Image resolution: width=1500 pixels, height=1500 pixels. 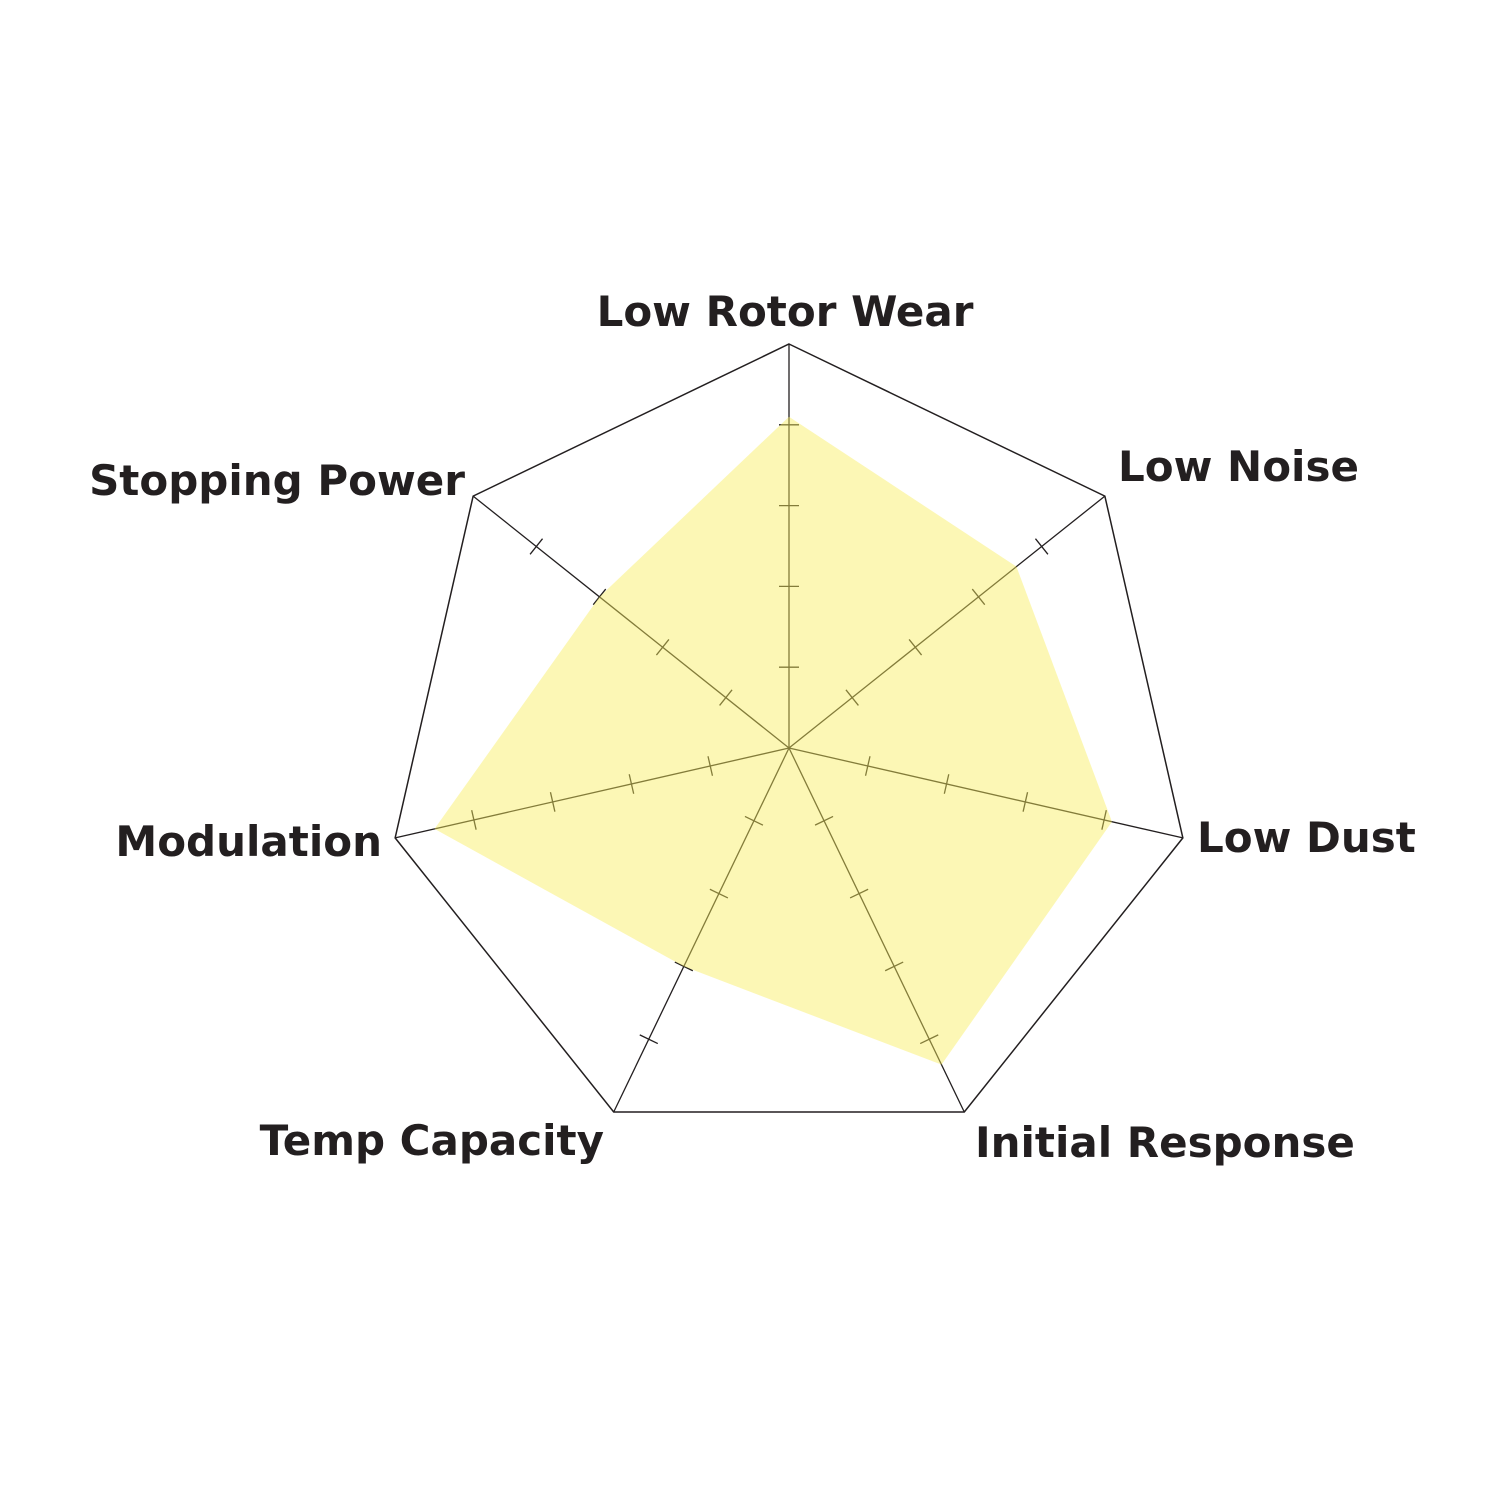 I want to click on axis-label: Low Dust, so click(x=1306, y=837).